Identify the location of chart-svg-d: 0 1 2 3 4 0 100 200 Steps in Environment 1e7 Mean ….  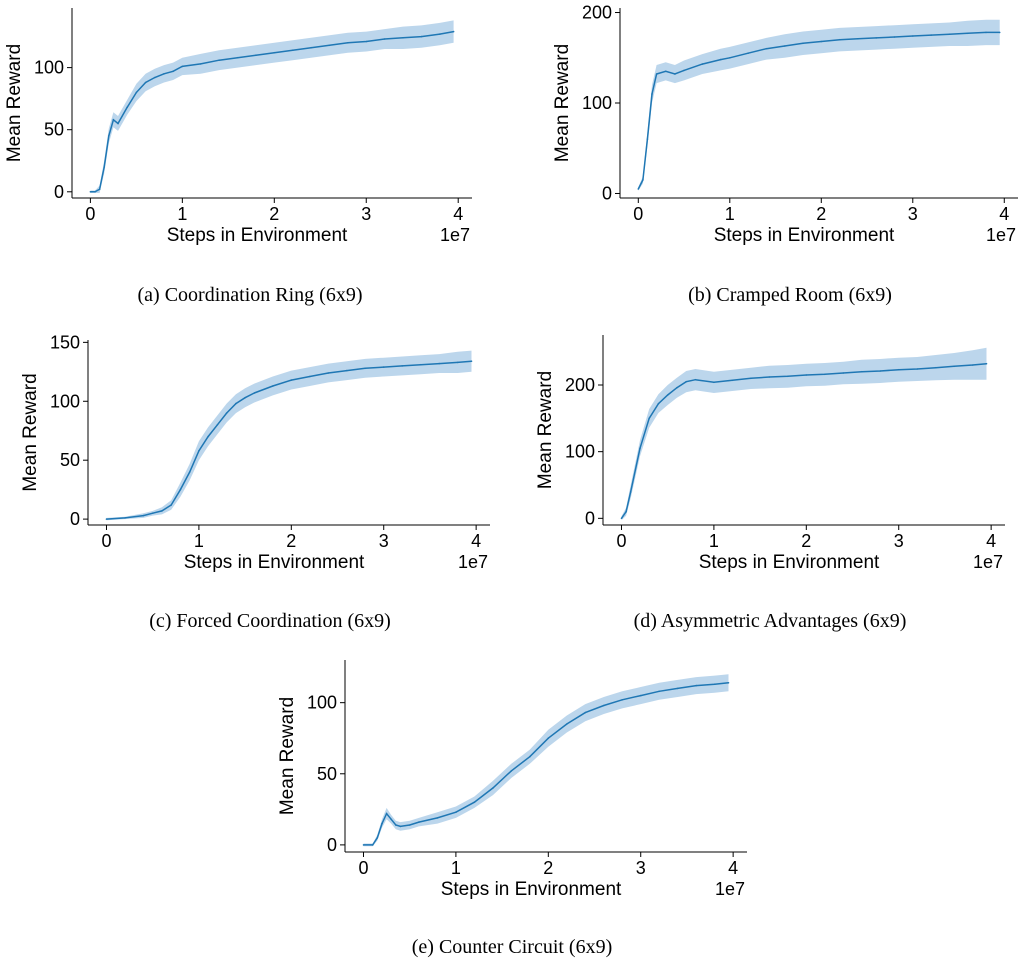
(770, 454).